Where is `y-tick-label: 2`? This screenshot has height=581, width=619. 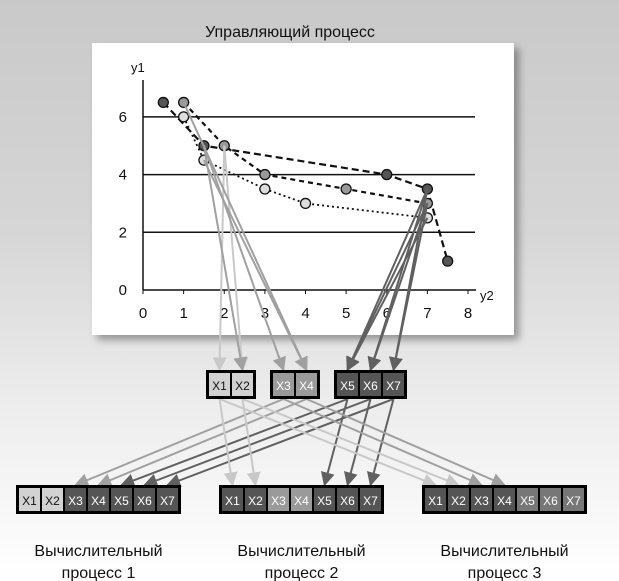 y-tick-label: 2 is located at coordinates (123, 232).